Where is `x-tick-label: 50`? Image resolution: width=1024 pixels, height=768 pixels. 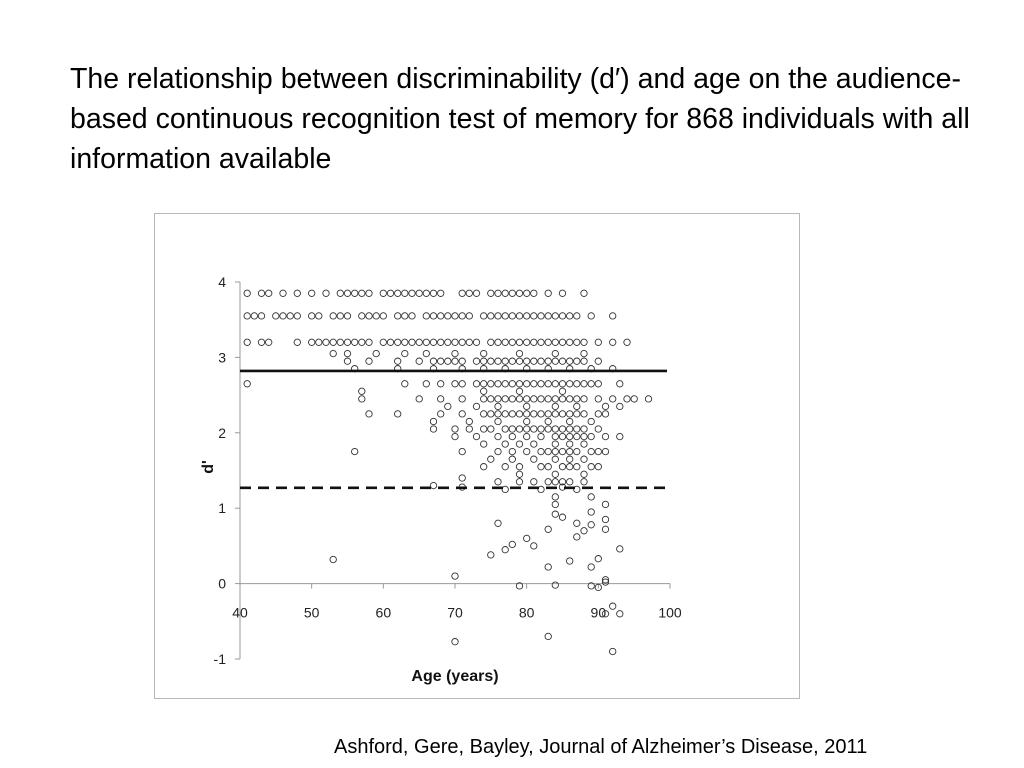
x-tick-label: 50 is located at coordinates (312, 613).